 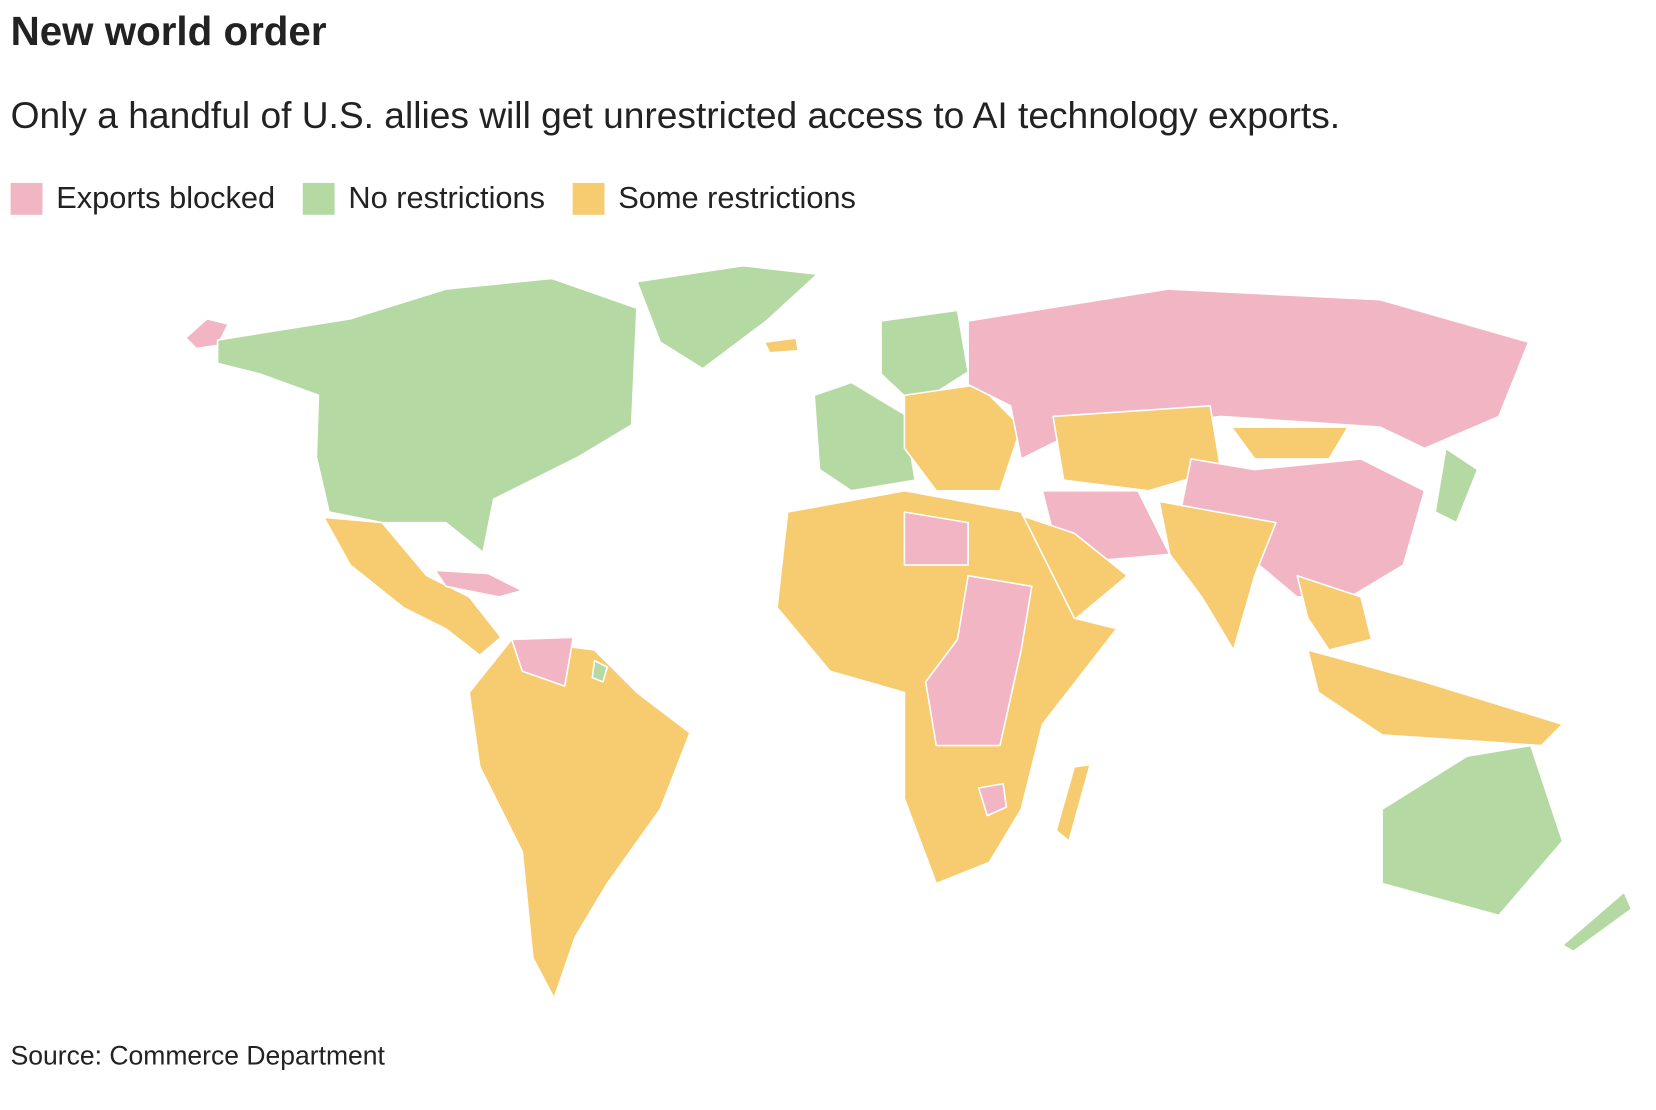 I want to click on legend-label: Some restrictions, so click(x=737, y=197).